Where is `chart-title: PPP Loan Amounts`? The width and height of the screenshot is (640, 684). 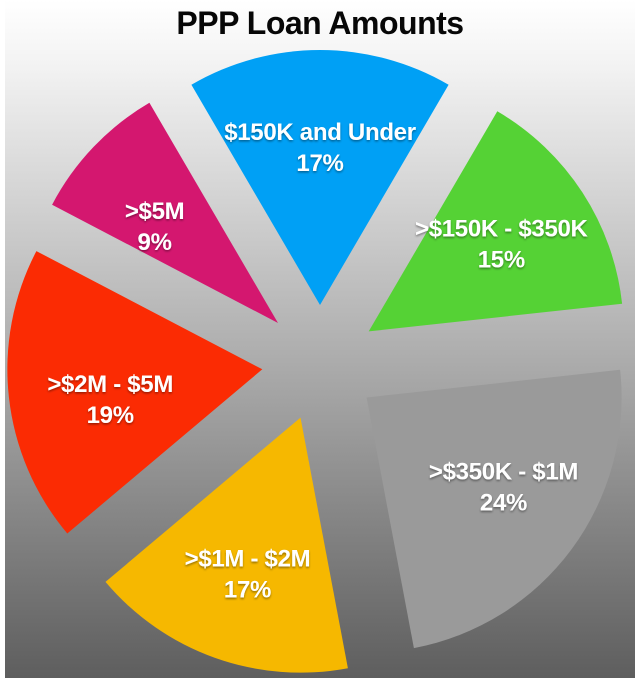
chart-title: PPP Loan Amounts is located at coordinates (320, 23).